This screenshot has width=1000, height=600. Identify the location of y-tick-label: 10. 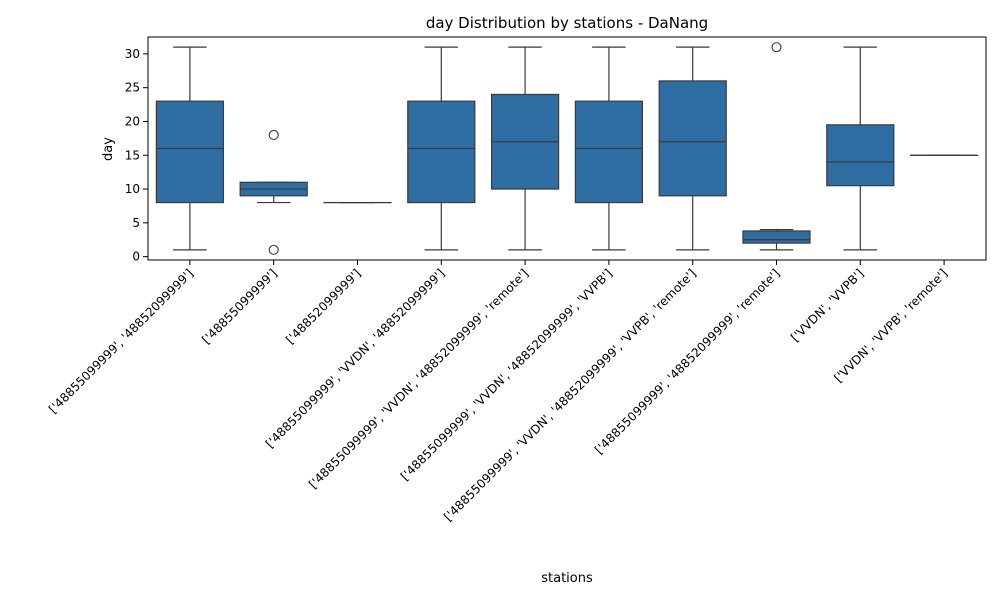
(132, 189).